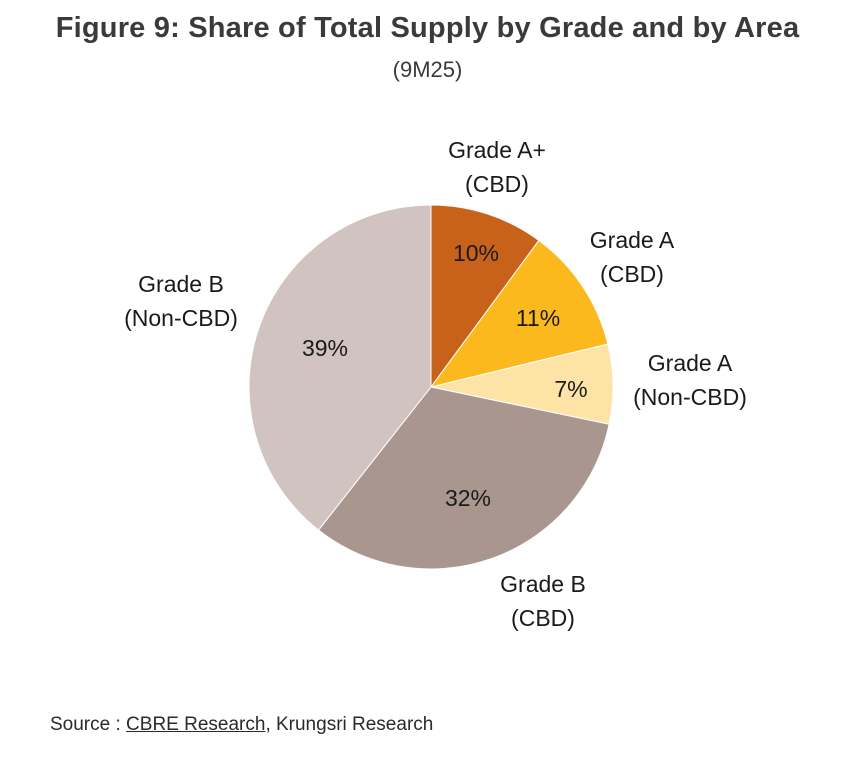 Image resolution: width=855 pixels, height=771 pixels. Describe the element at coordinates (476, 253) in the screenshot. I see `slice-value-label: 10%` at that location.